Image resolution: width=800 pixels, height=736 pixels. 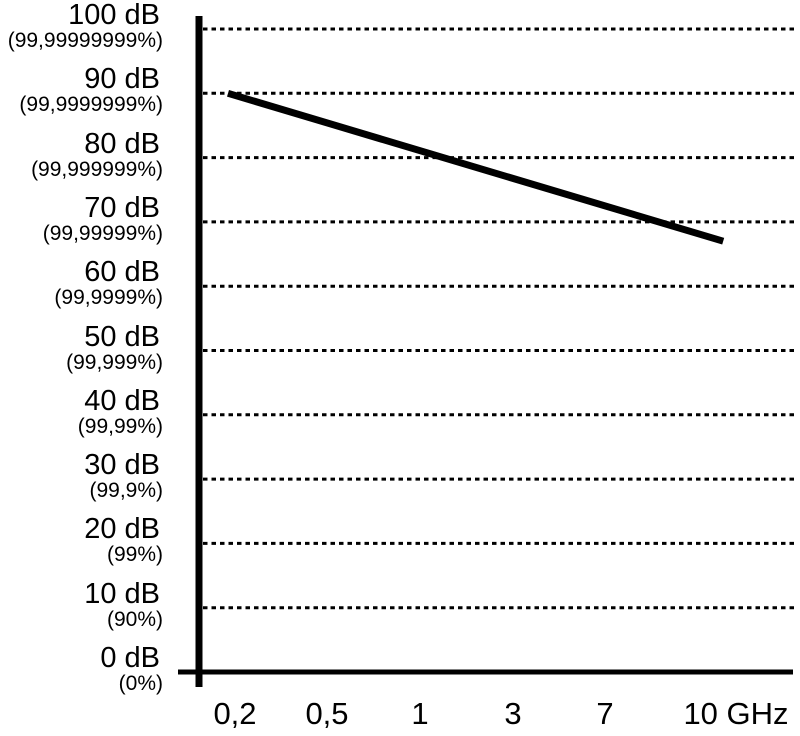 I want to click on y-tick-100db: 100 dB (99,99999999%), so click(x=81, y=25).